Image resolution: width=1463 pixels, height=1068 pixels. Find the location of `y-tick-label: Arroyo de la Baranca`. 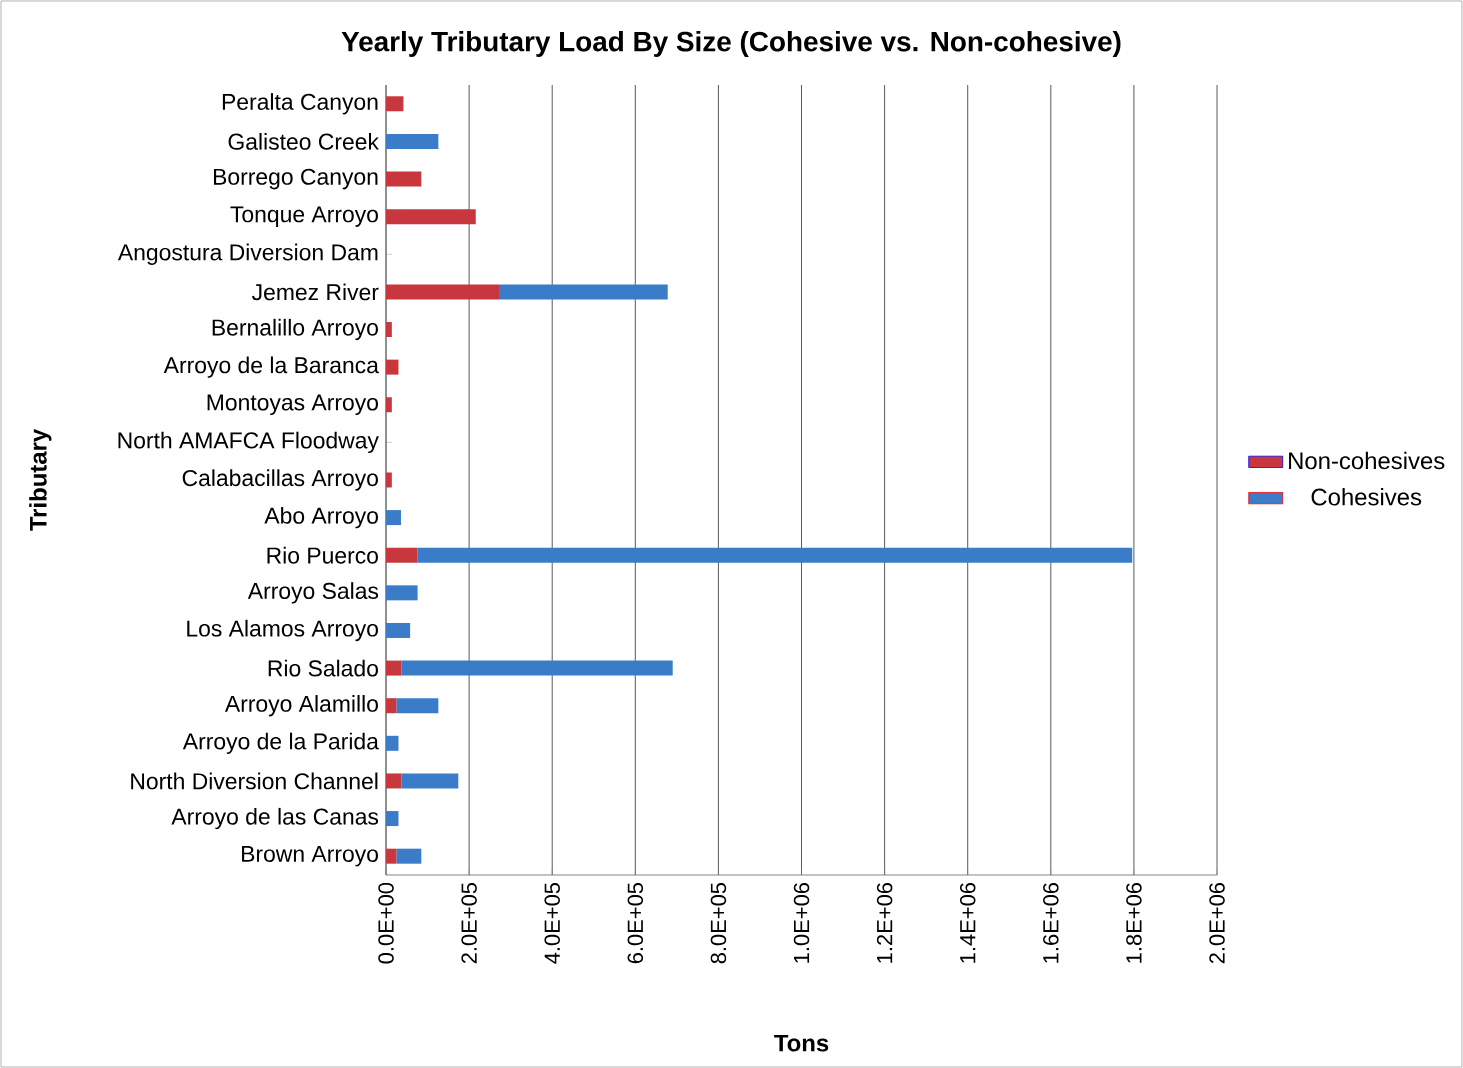

y-tick-label: Arroyo de la Baranca is located at coordinates (271, 367).